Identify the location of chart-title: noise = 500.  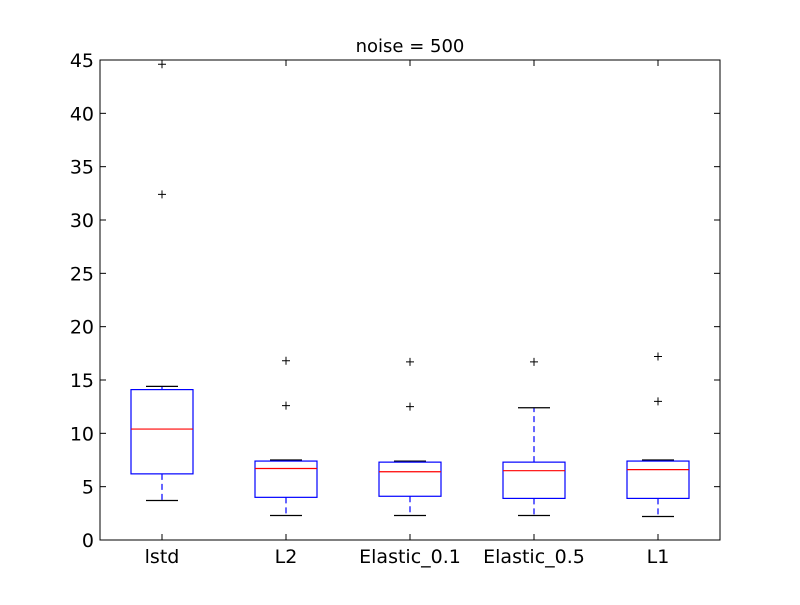
(410, 46).